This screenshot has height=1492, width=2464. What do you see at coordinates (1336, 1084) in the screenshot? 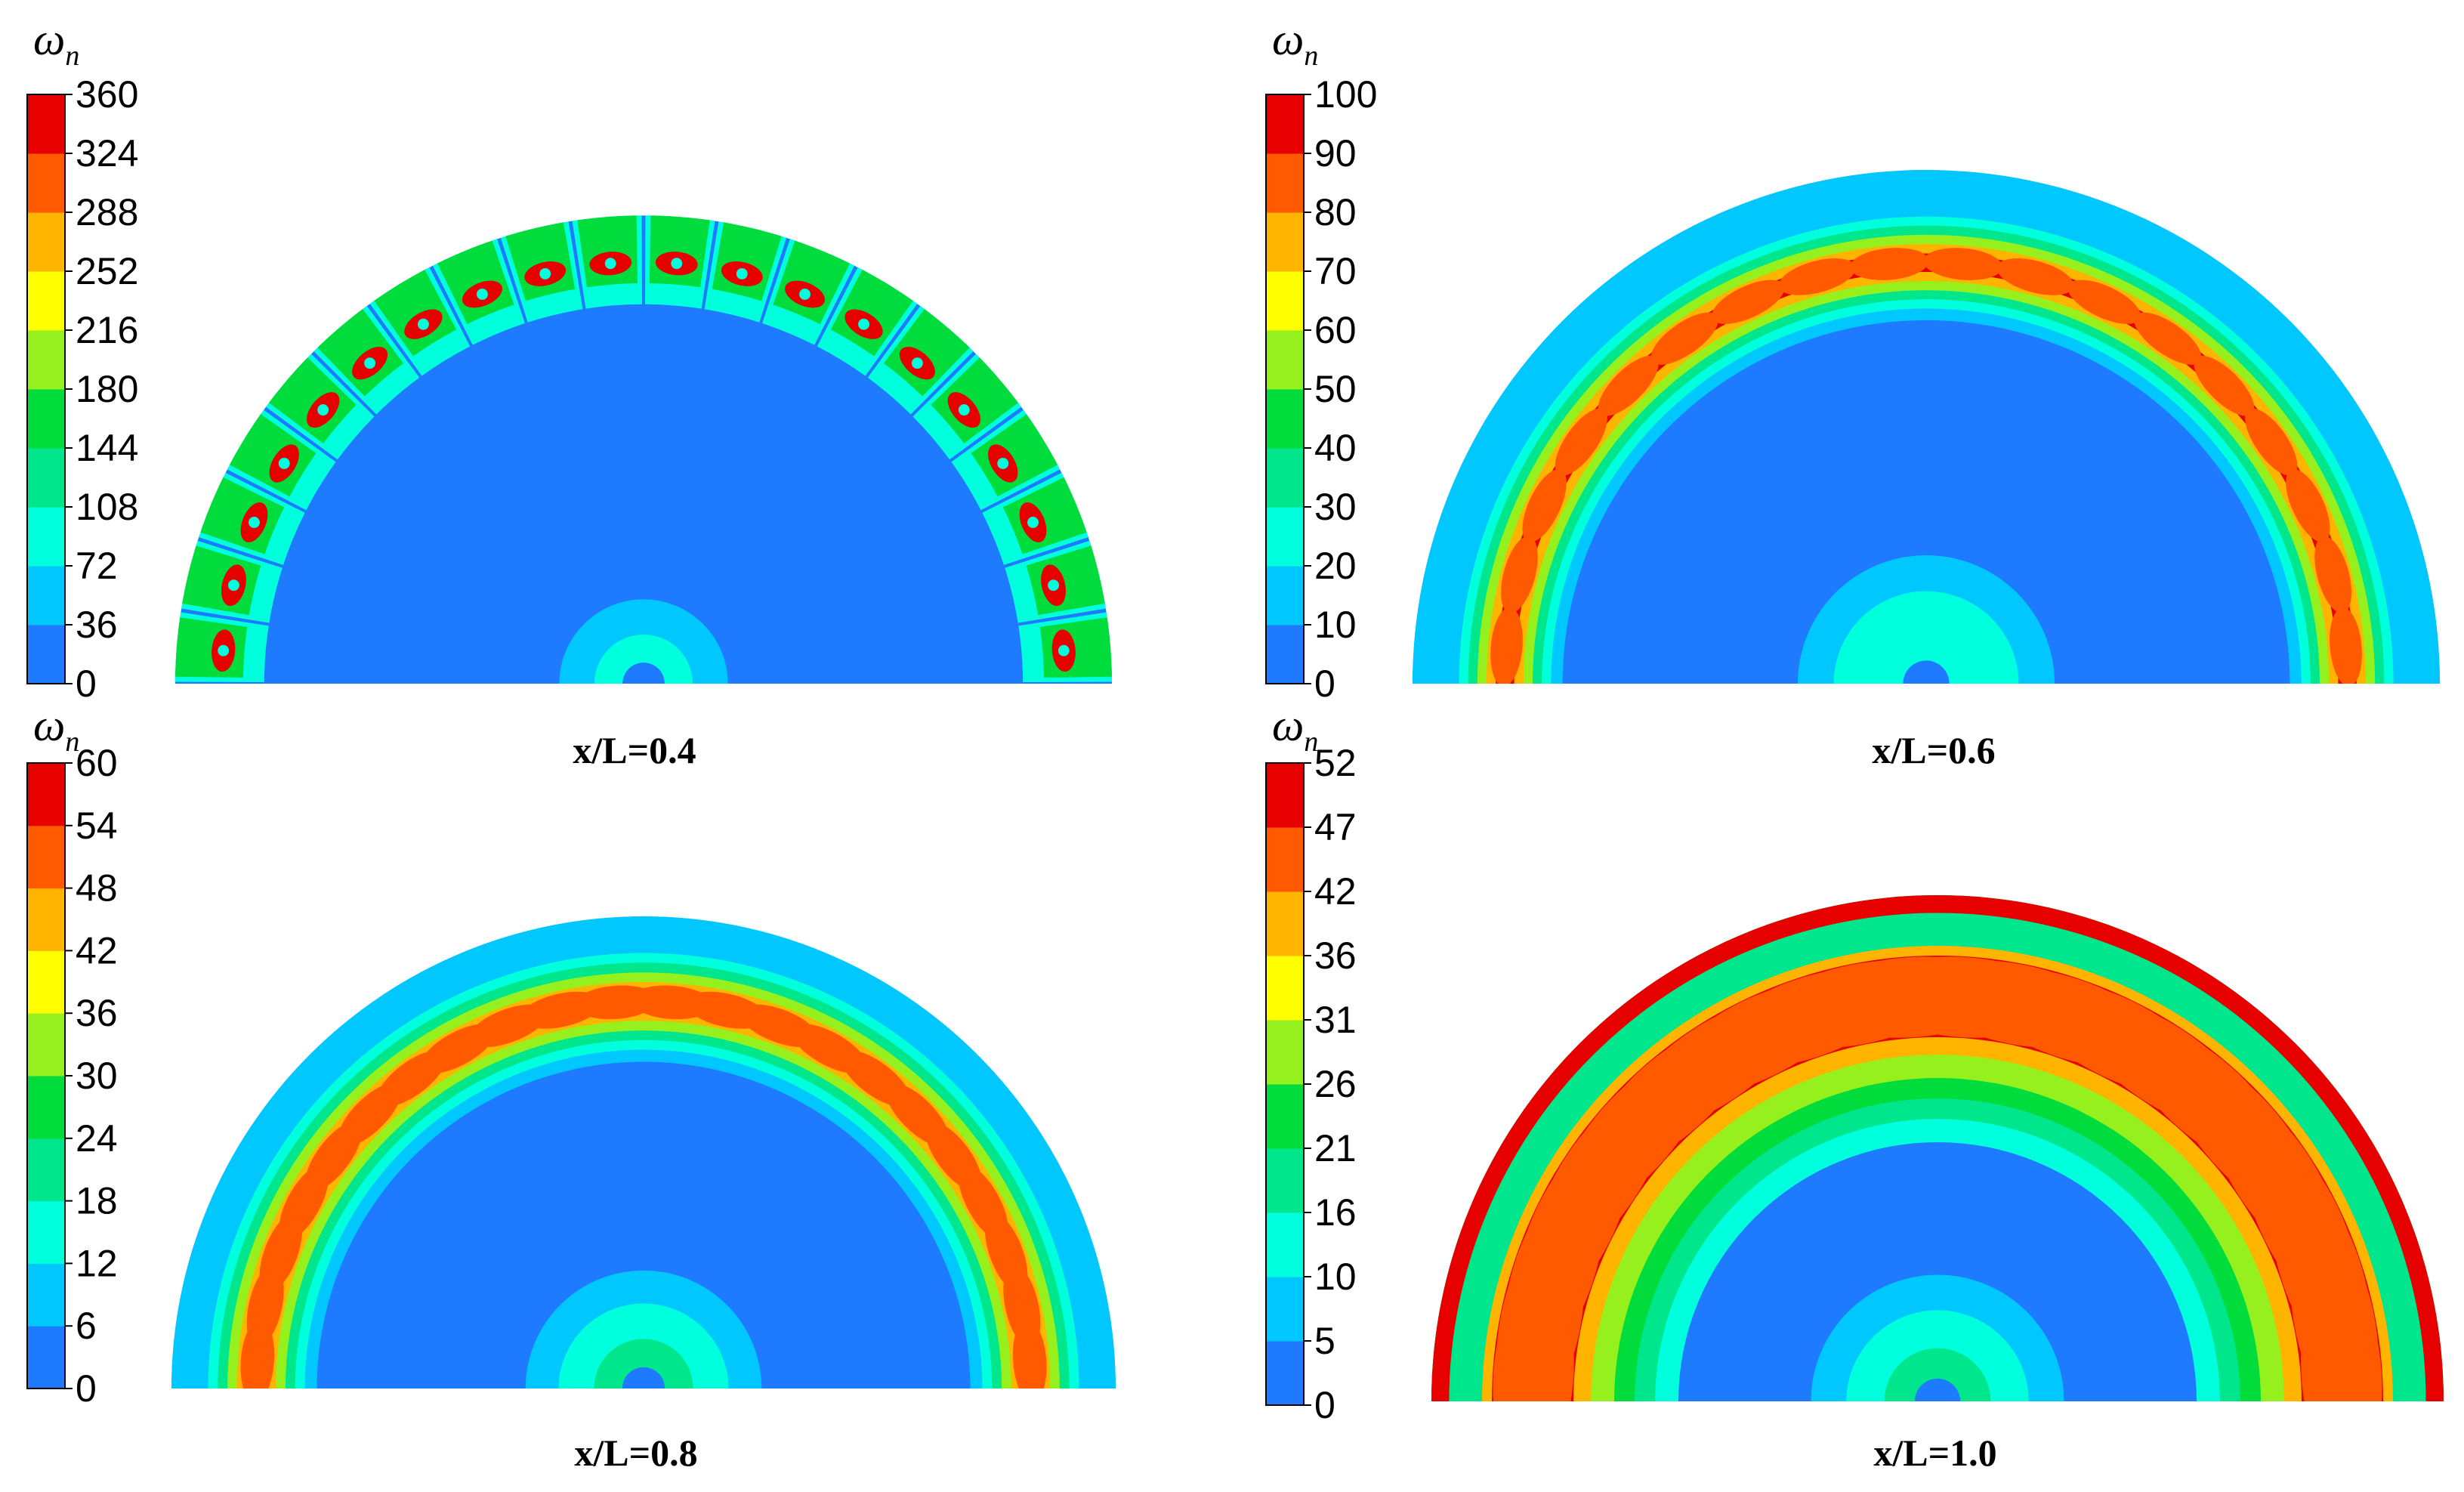
I see `colorbar-tick-label: 26` at bounding box center [1336, 1084].